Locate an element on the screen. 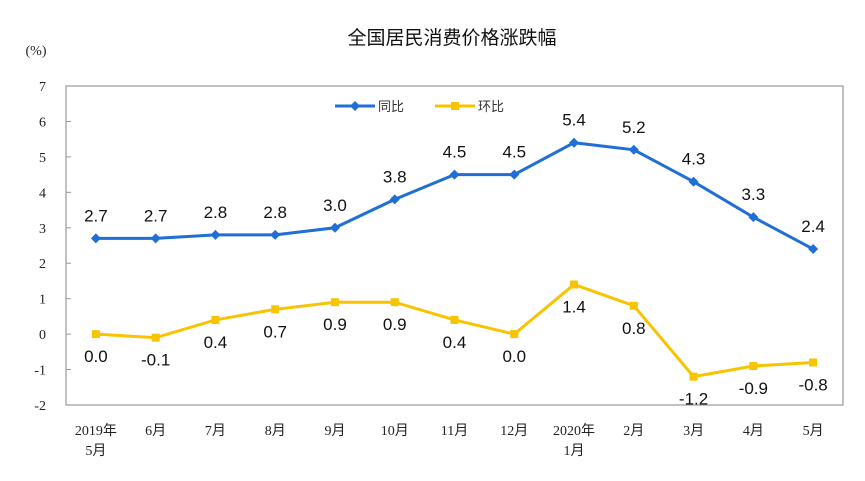 The image size is (865, 481). x-tick-label: 6月 is located at coordinates (155, 431).